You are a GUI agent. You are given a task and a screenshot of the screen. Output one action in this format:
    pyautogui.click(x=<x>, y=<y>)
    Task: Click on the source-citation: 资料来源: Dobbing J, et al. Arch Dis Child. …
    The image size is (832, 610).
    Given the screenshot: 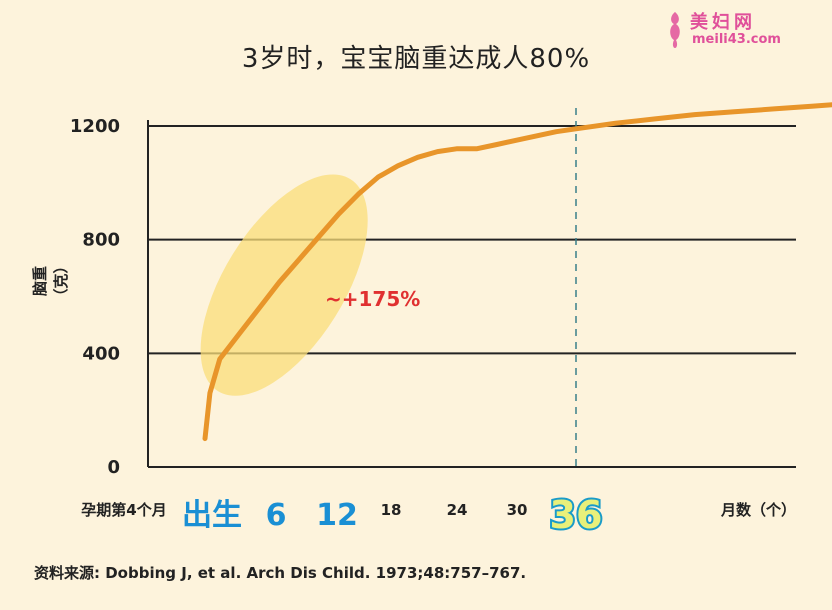 What is the action you would take?
    pyautogui.click(x=280, y=573)
    